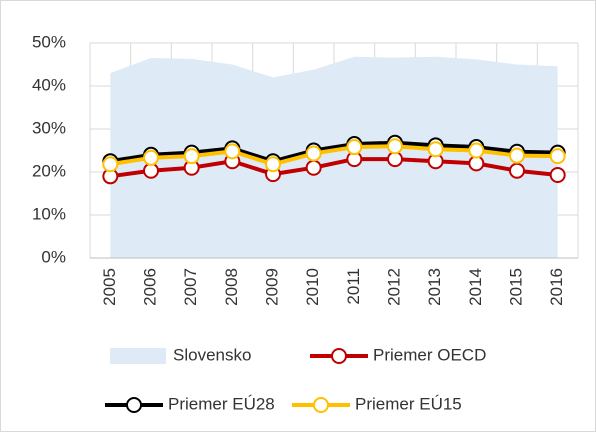 This screenshot has width=596, height=432. What do you see at coordinates (212, 354) in the screenshot?
I see `legend-label: Slovensko` at bounding box center [212, 354].